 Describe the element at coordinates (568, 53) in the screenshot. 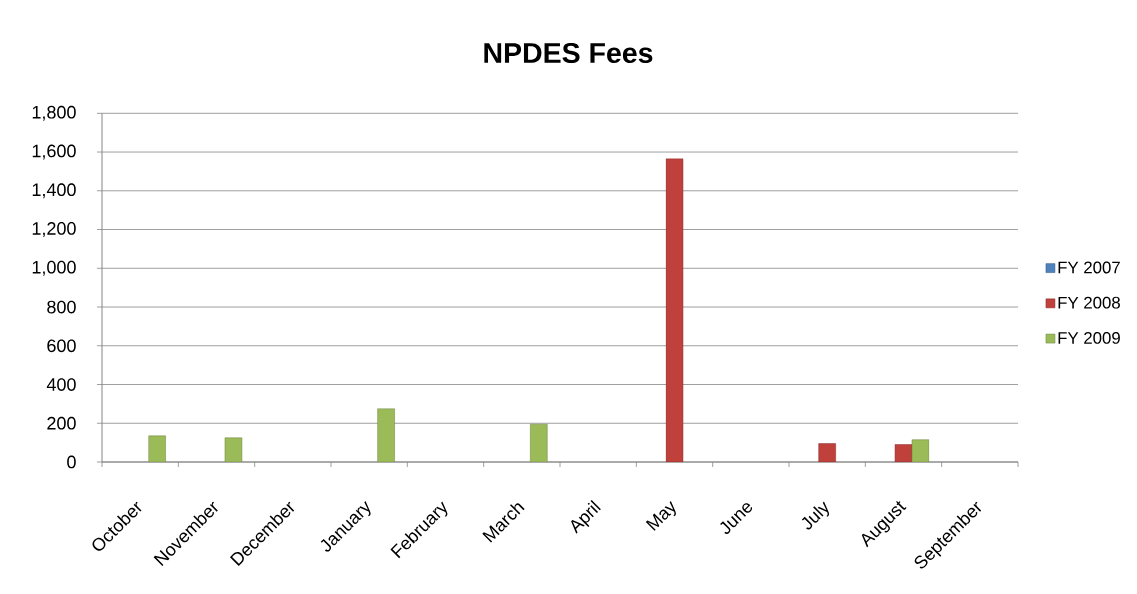

I see `chart-title: NPDES Fees` at that location.